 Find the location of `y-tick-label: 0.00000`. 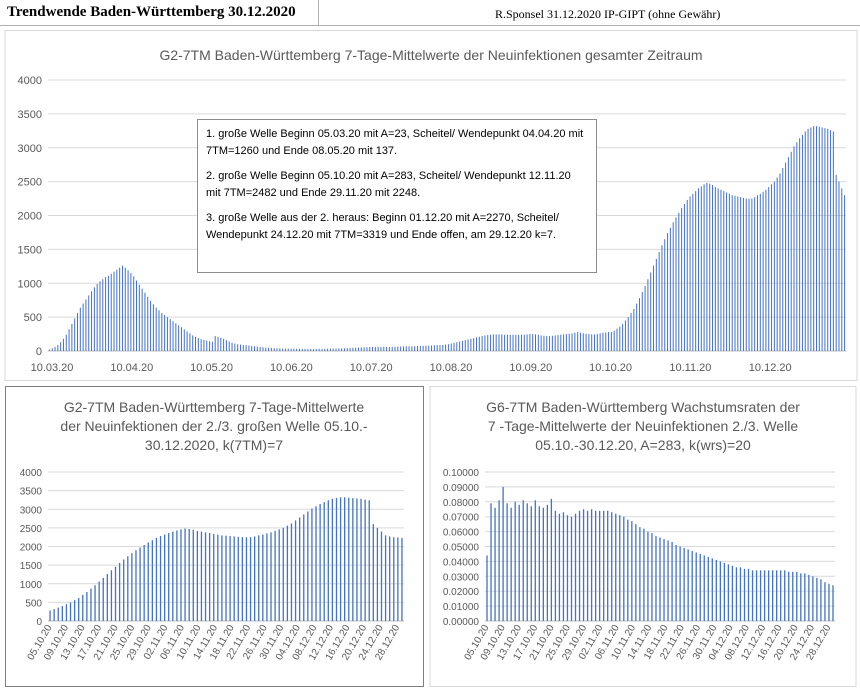

y-tick-label: 0.00000 is located at coordinates (461, 622).